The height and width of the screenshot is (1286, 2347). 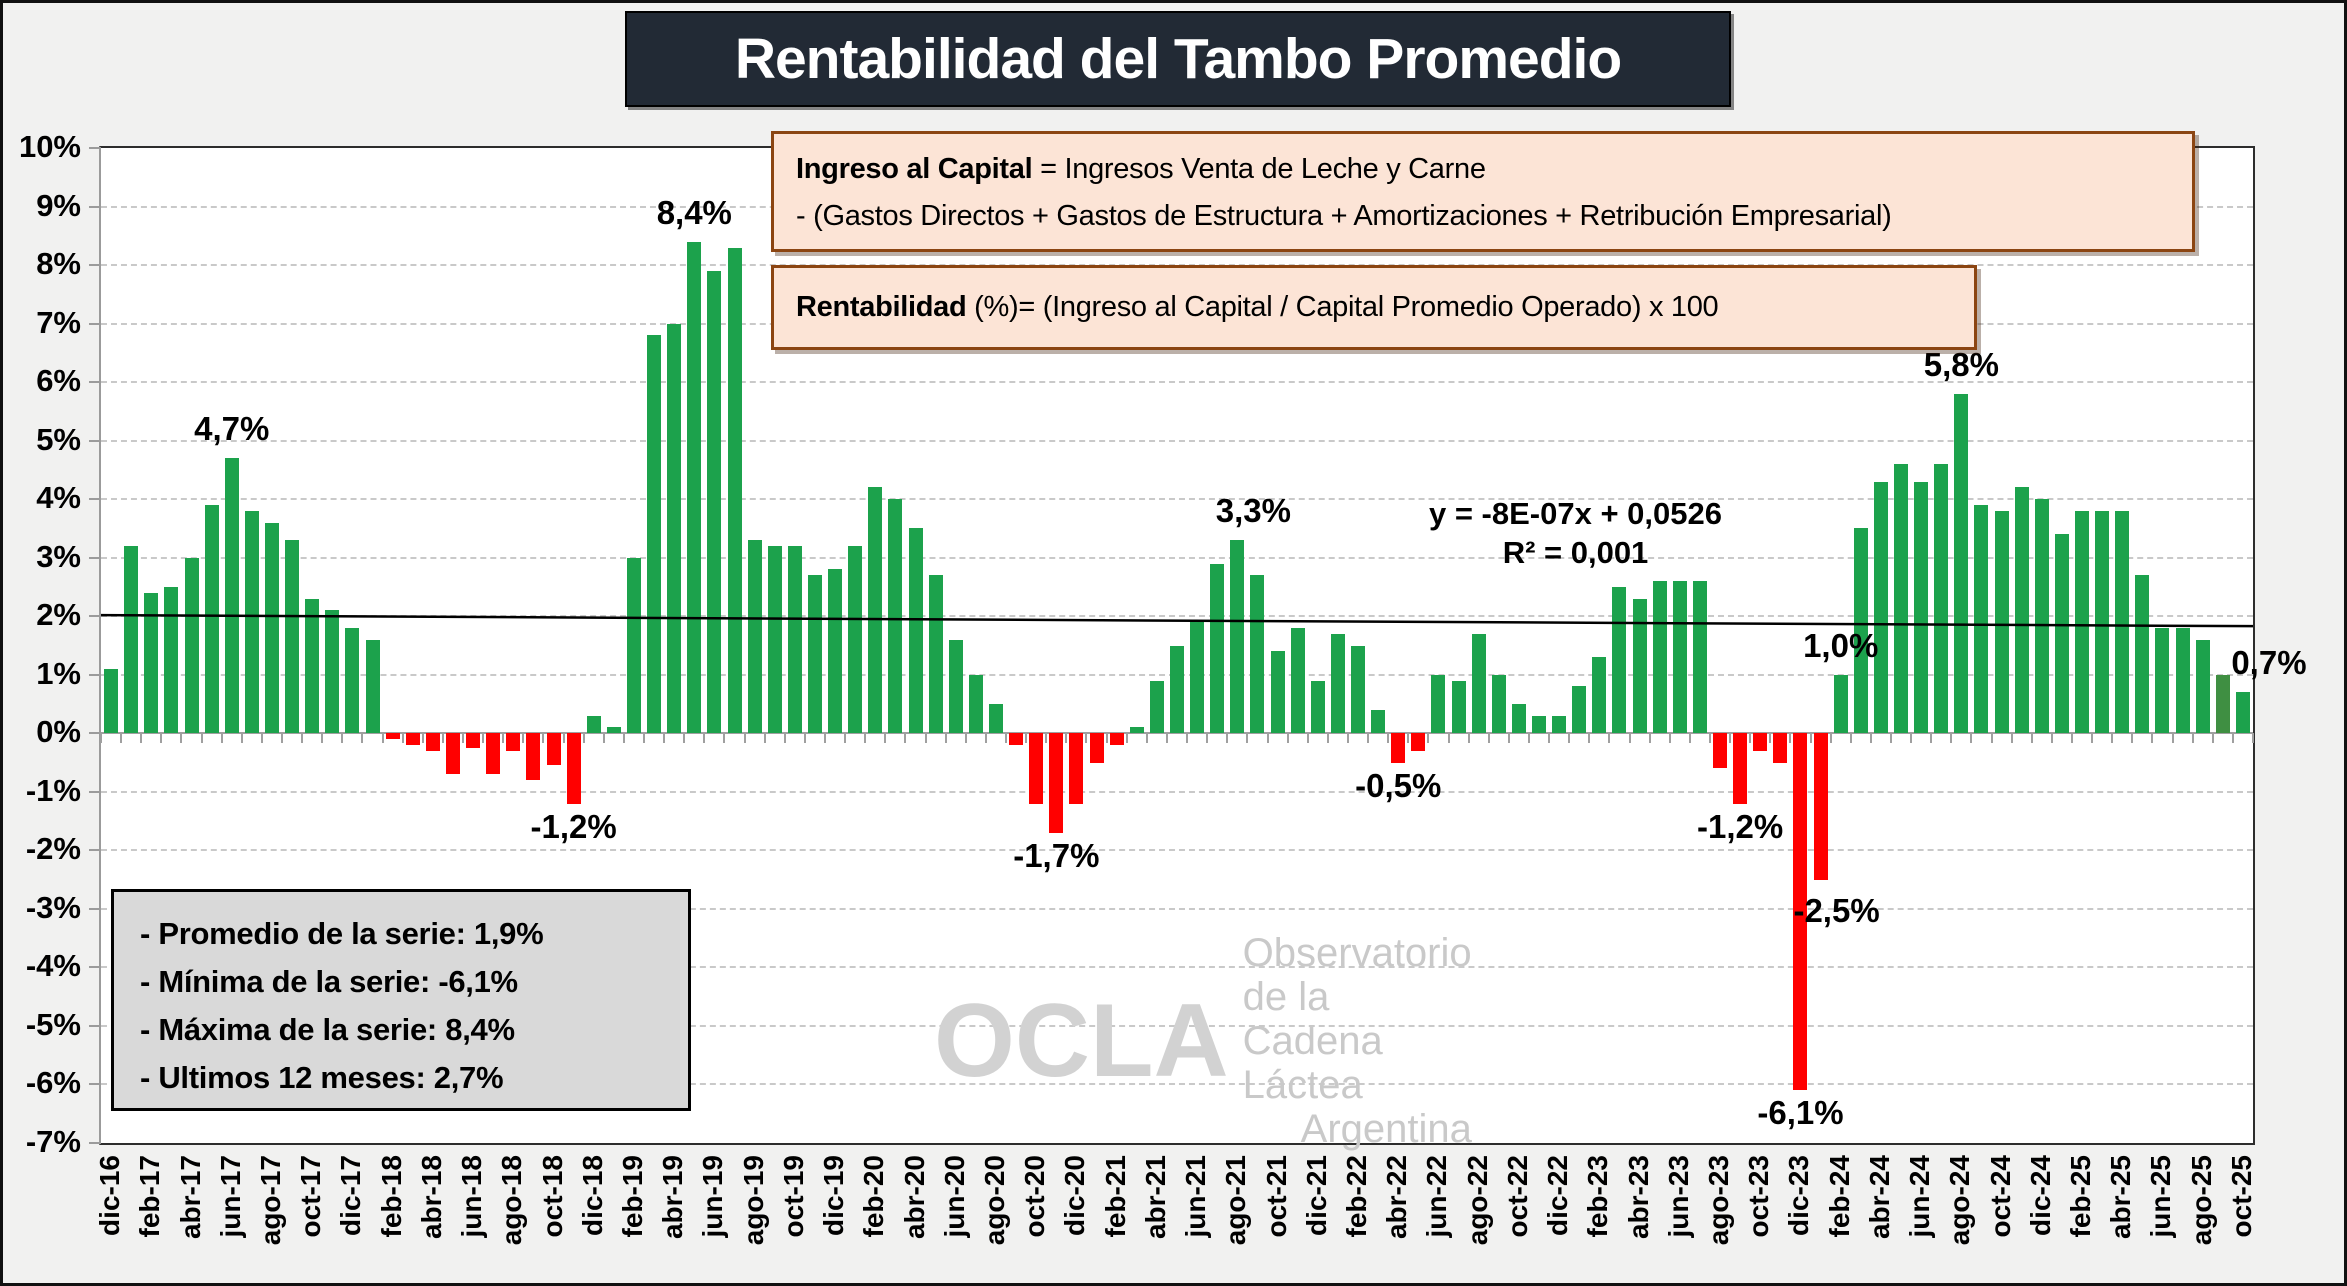 What do you see at coordinates (53, 849) in the screenshot?
I see `y-axis-label: -2%` at bounding box center [53, 849].